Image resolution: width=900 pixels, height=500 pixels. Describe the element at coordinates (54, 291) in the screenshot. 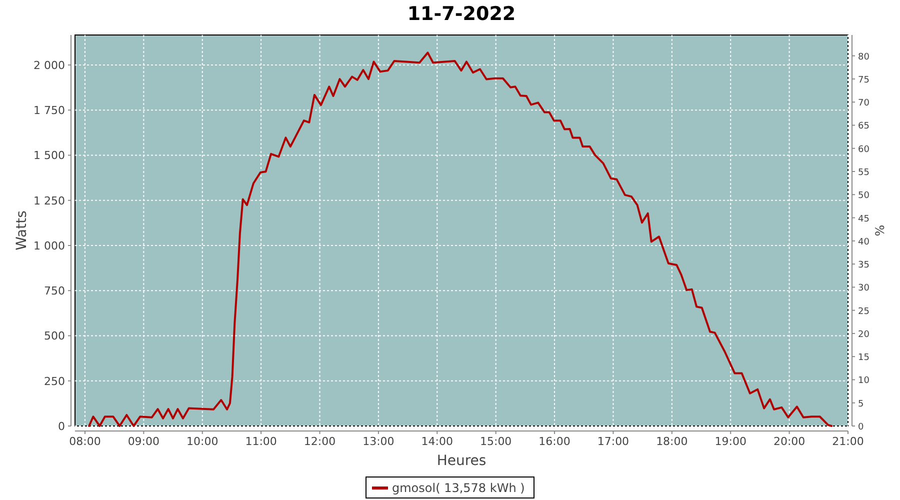

I see `y-tick-label: 750` at that location.